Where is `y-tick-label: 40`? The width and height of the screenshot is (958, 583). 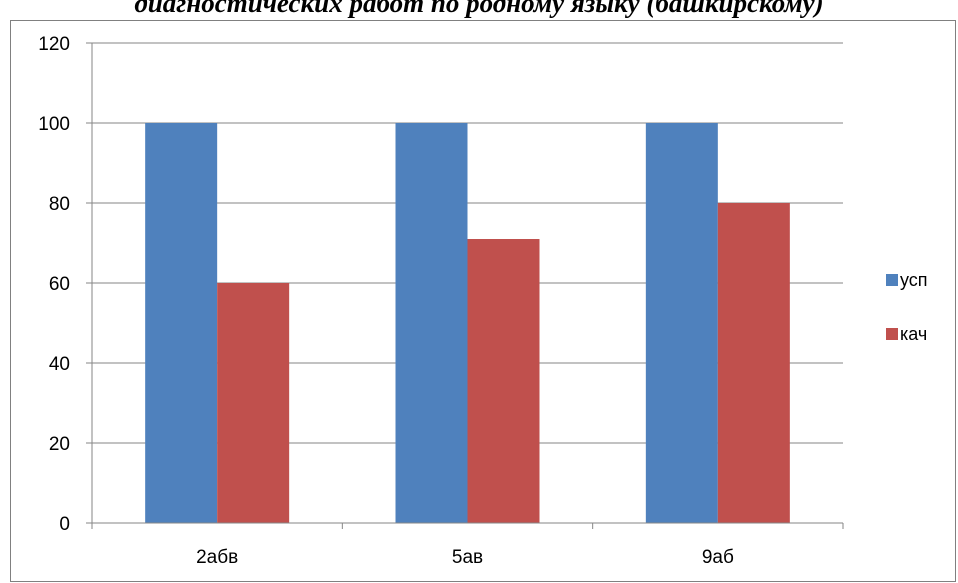 y-tick-label: 40 is located at coordinates (59, 364).